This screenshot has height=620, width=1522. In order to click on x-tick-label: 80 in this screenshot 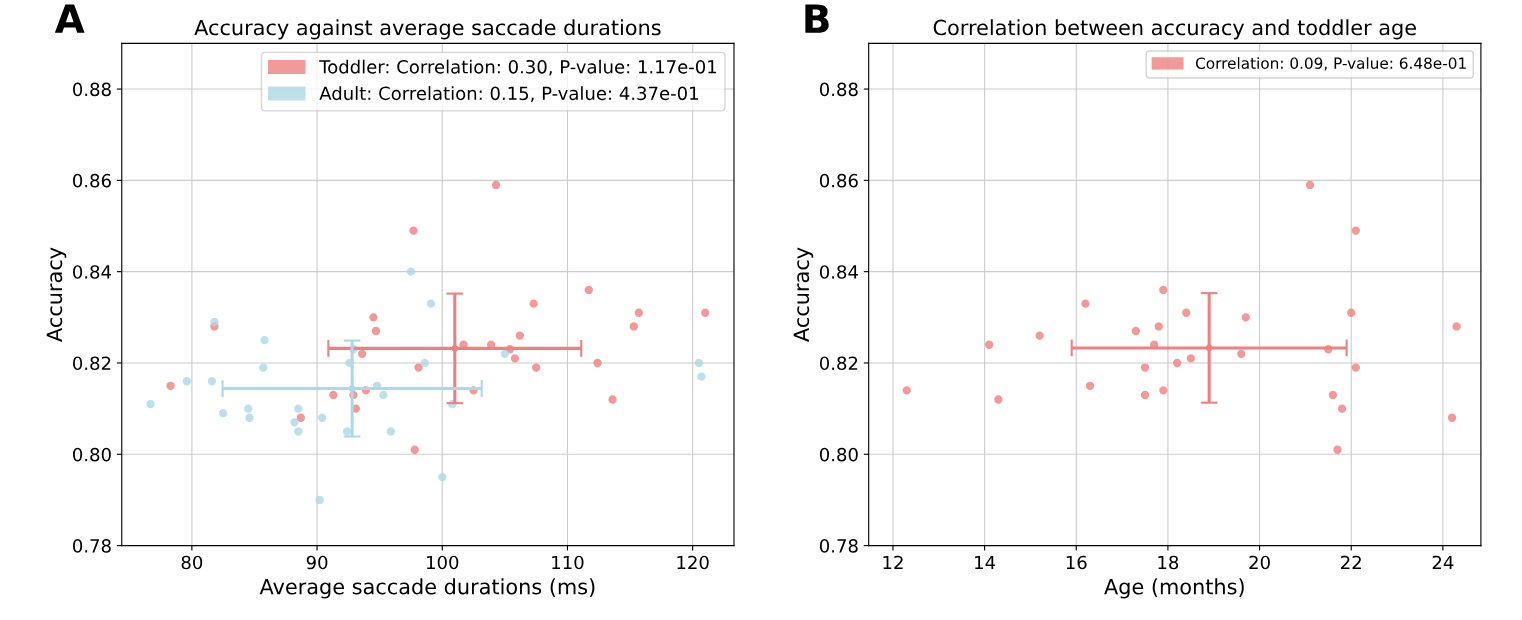, I will do `click(192, 562)`.